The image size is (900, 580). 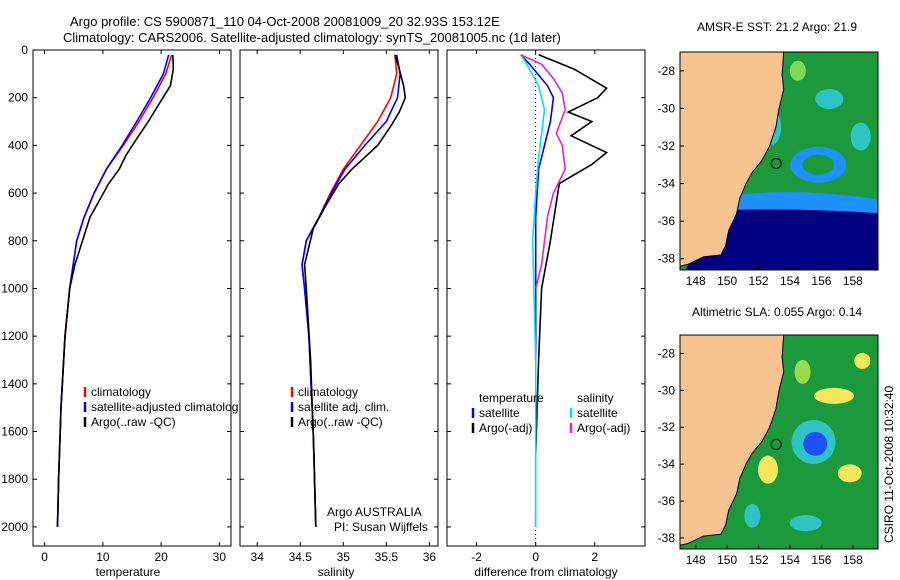 I want to click on x-tick-label: 2, so click(x=594, y=557).